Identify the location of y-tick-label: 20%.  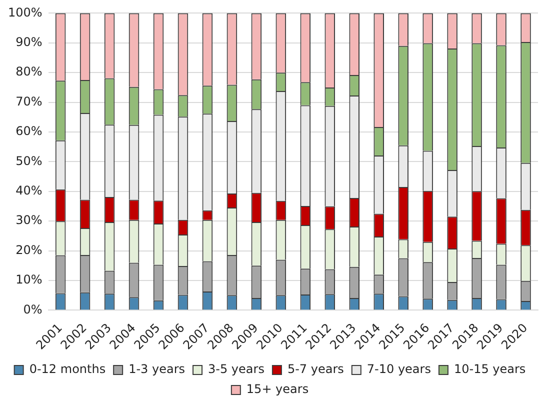
(29, 249).